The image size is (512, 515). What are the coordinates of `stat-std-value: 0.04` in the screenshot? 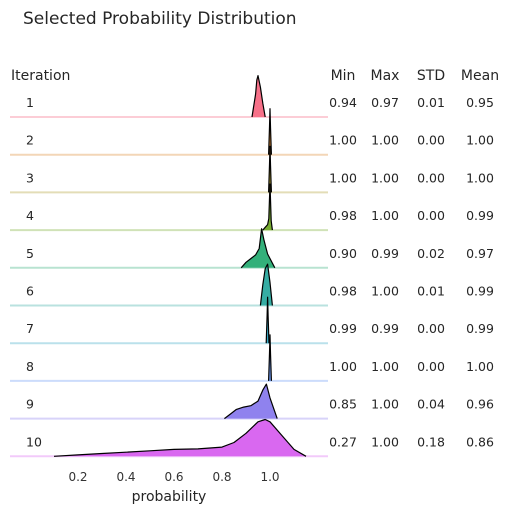 It's located at (431, 404).